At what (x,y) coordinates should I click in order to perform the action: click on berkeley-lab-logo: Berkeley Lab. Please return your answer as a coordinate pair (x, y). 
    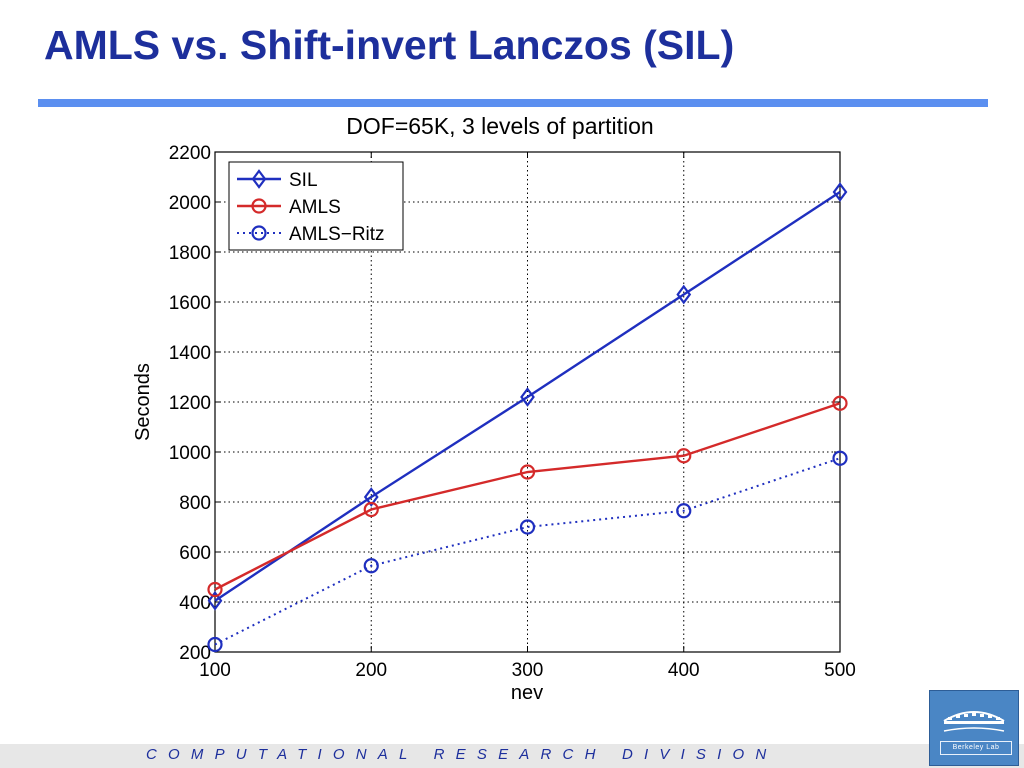
    Looking at the image, I should click on (974, 728).